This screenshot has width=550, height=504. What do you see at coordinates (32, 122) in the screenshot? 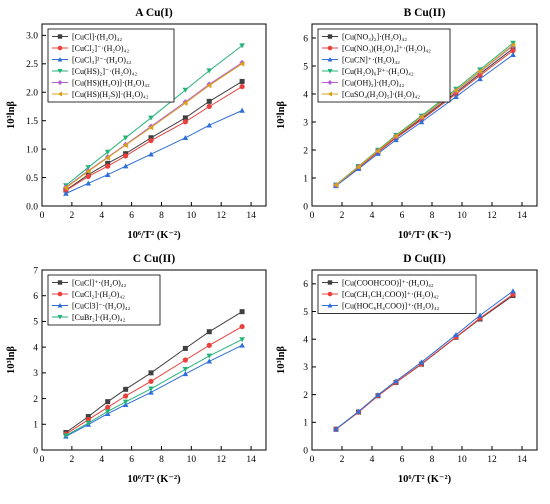
I see `y-tick-label: 1.5` at bounding box center [32, 122].